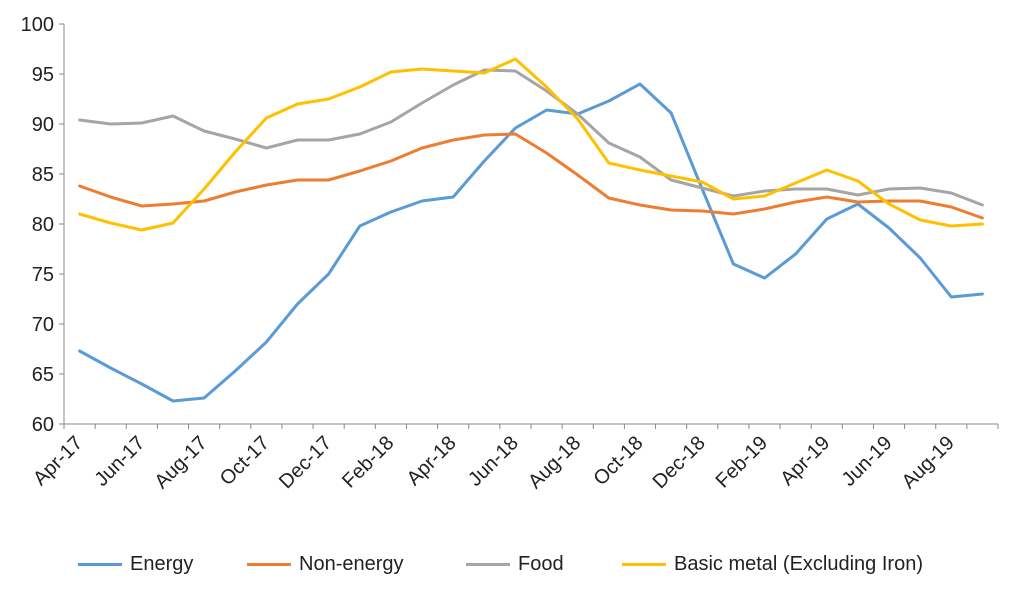 The image size is (1011, 590). Describe the element at coordinates (531, 176) in the screenshot. I see `series-line-non-energy` at that location.